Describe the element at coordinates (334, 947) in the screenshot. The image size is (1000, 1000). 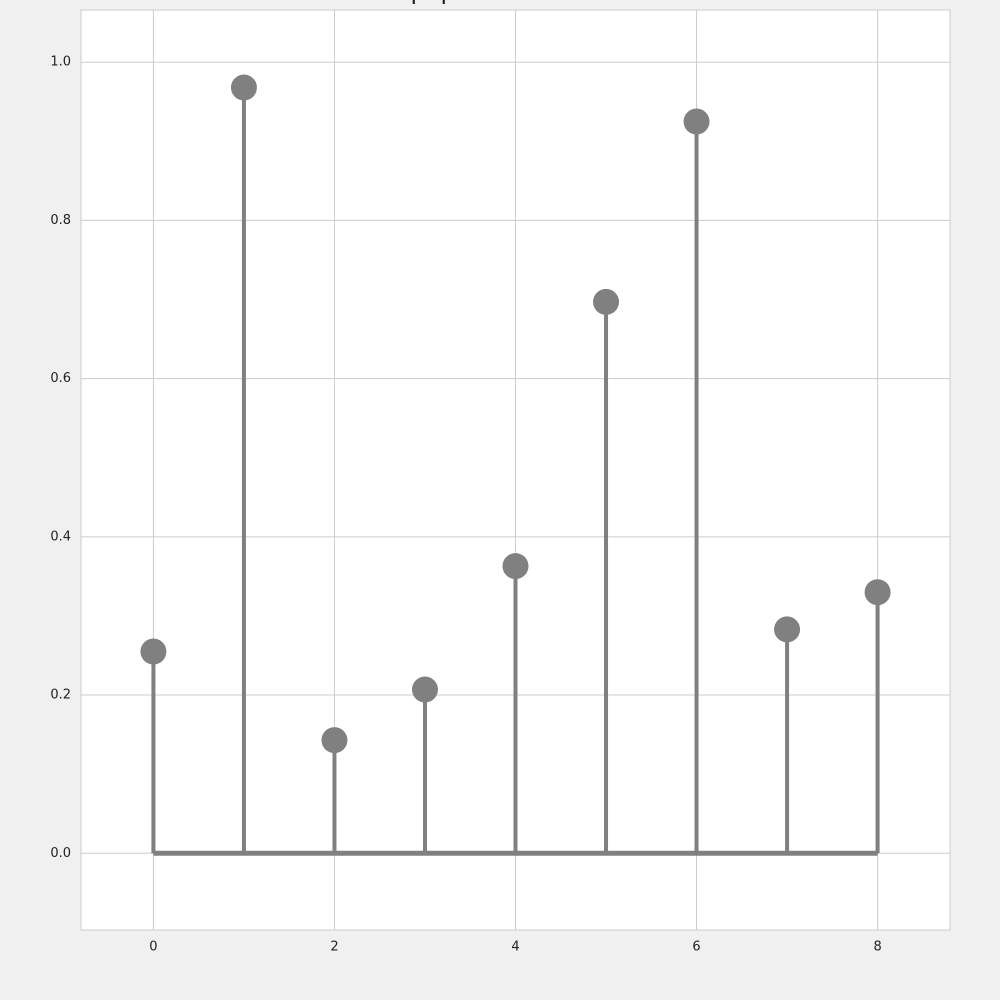
I see `x-tick-label: 2` at that location.